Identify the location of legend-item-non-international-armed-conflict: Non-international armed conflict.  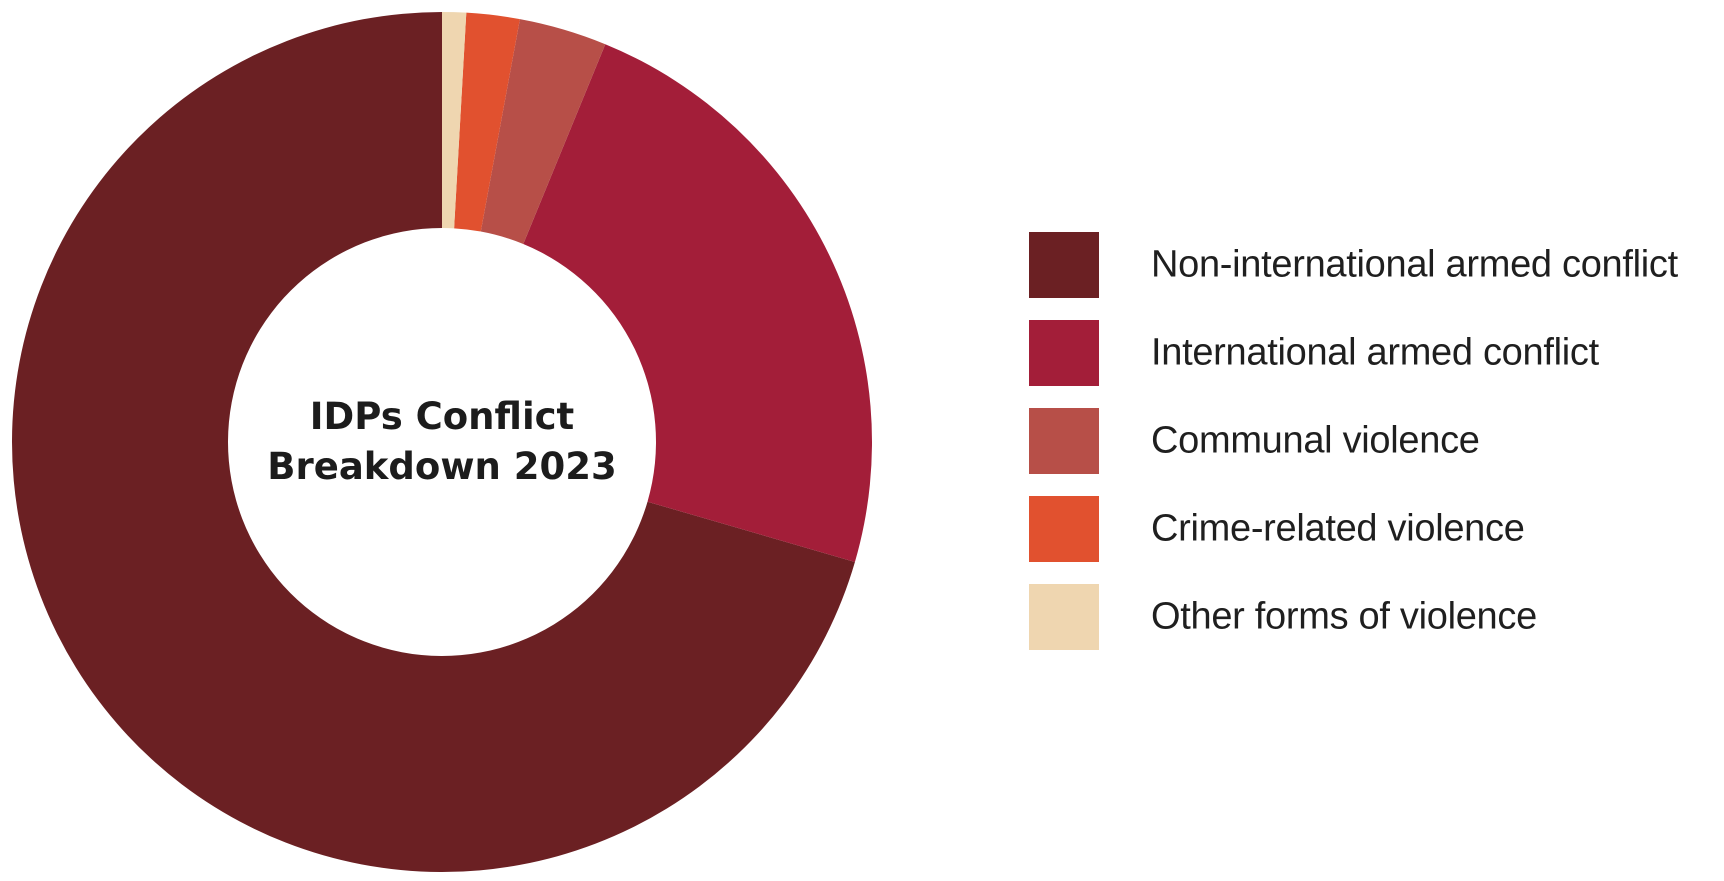
(1374, 265).